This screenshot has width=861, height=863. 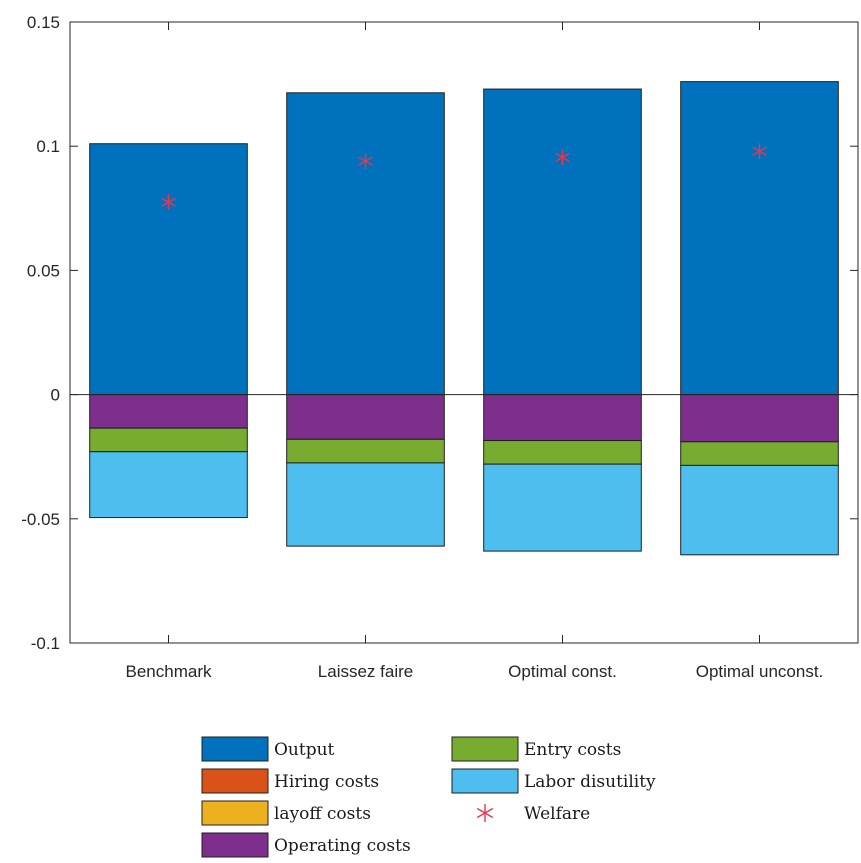 I want to click on legend-item-hiring-costs: Hiring costs, so click(x=290, y=781).